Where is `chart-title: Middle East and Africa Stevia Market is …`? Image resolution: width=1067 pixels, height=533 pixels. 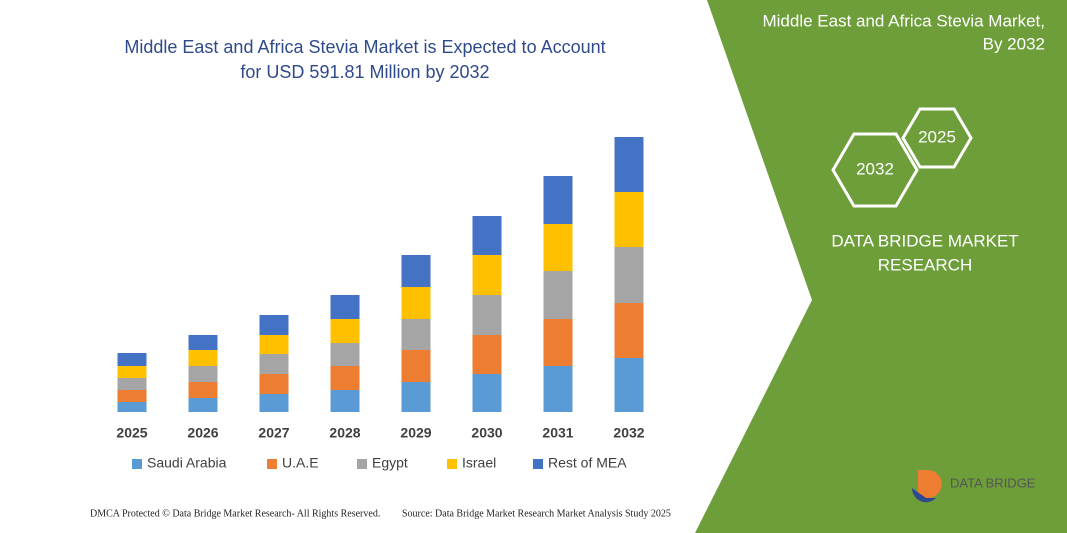 chart-title: Middle East and Africa Stevia Market is … is located at coordinates (364, 47).